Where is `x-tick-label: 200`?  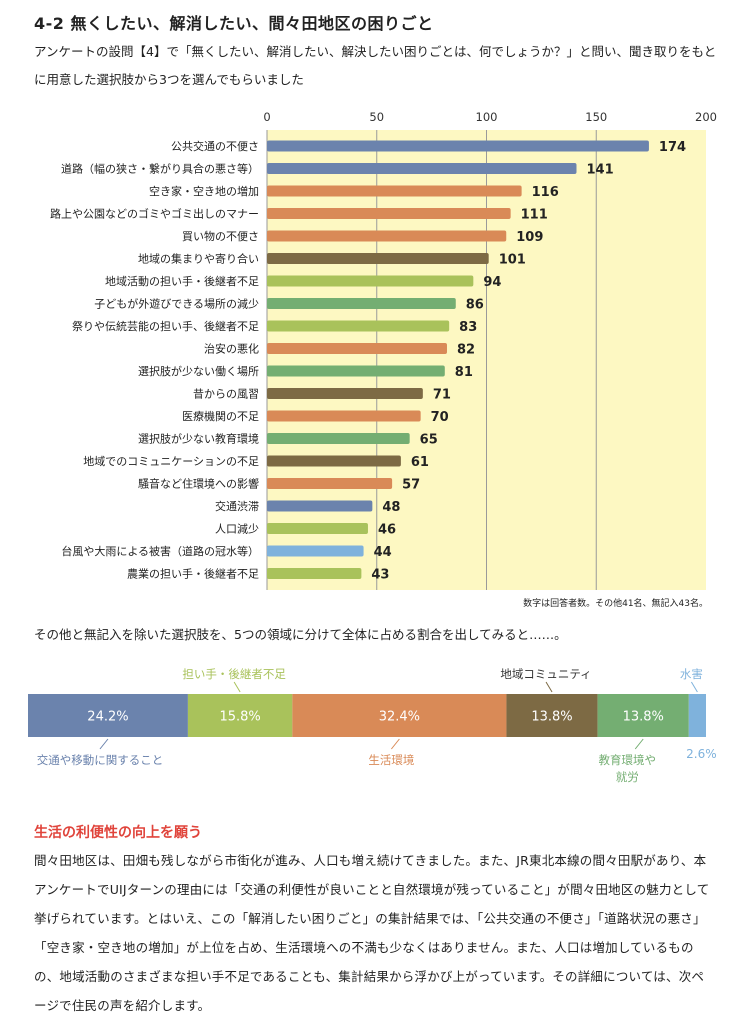
x-tick-label: 200 is located at coordinates (706, 117).